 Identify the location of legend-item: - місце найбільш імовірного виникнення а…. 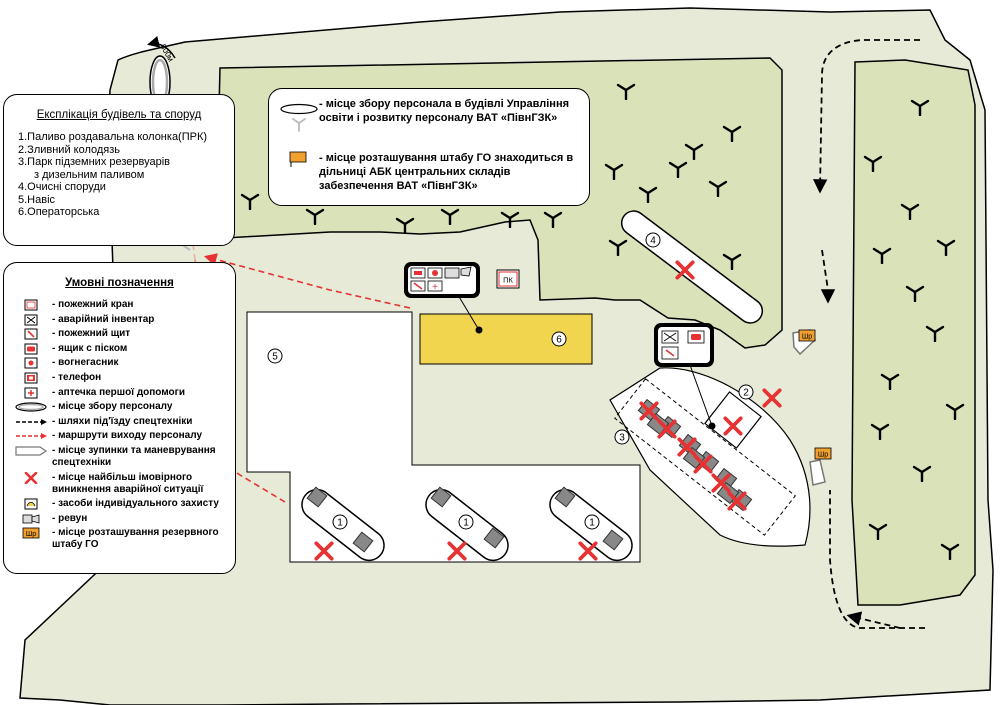
(119, 483).